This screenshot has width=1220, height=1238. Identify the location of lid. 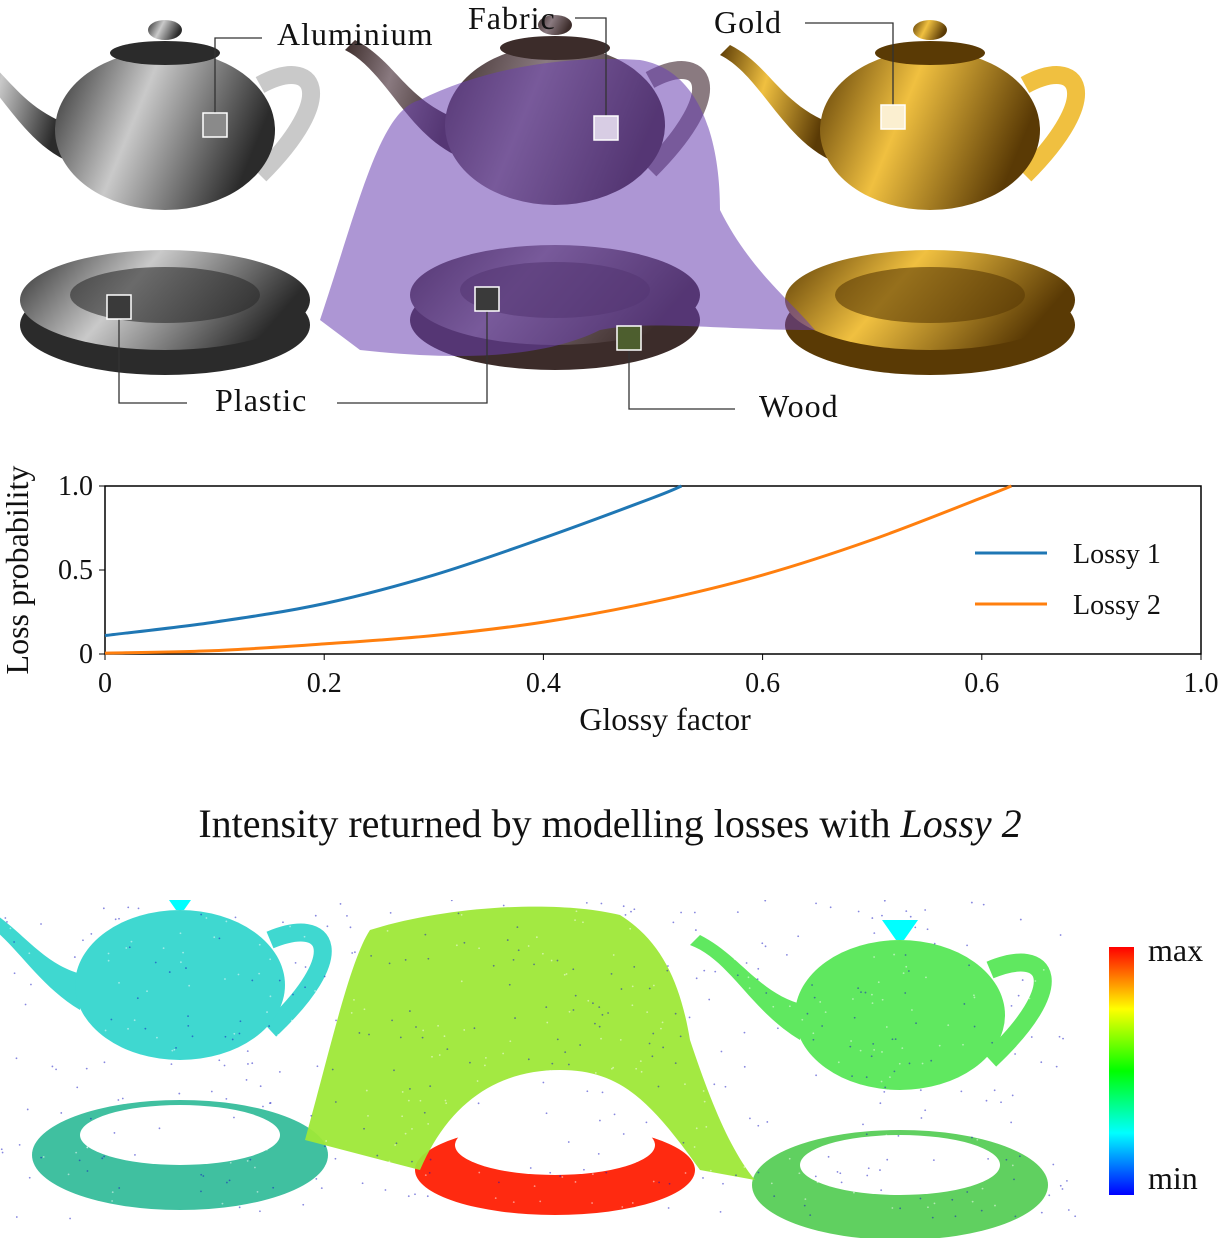
(555, 48).